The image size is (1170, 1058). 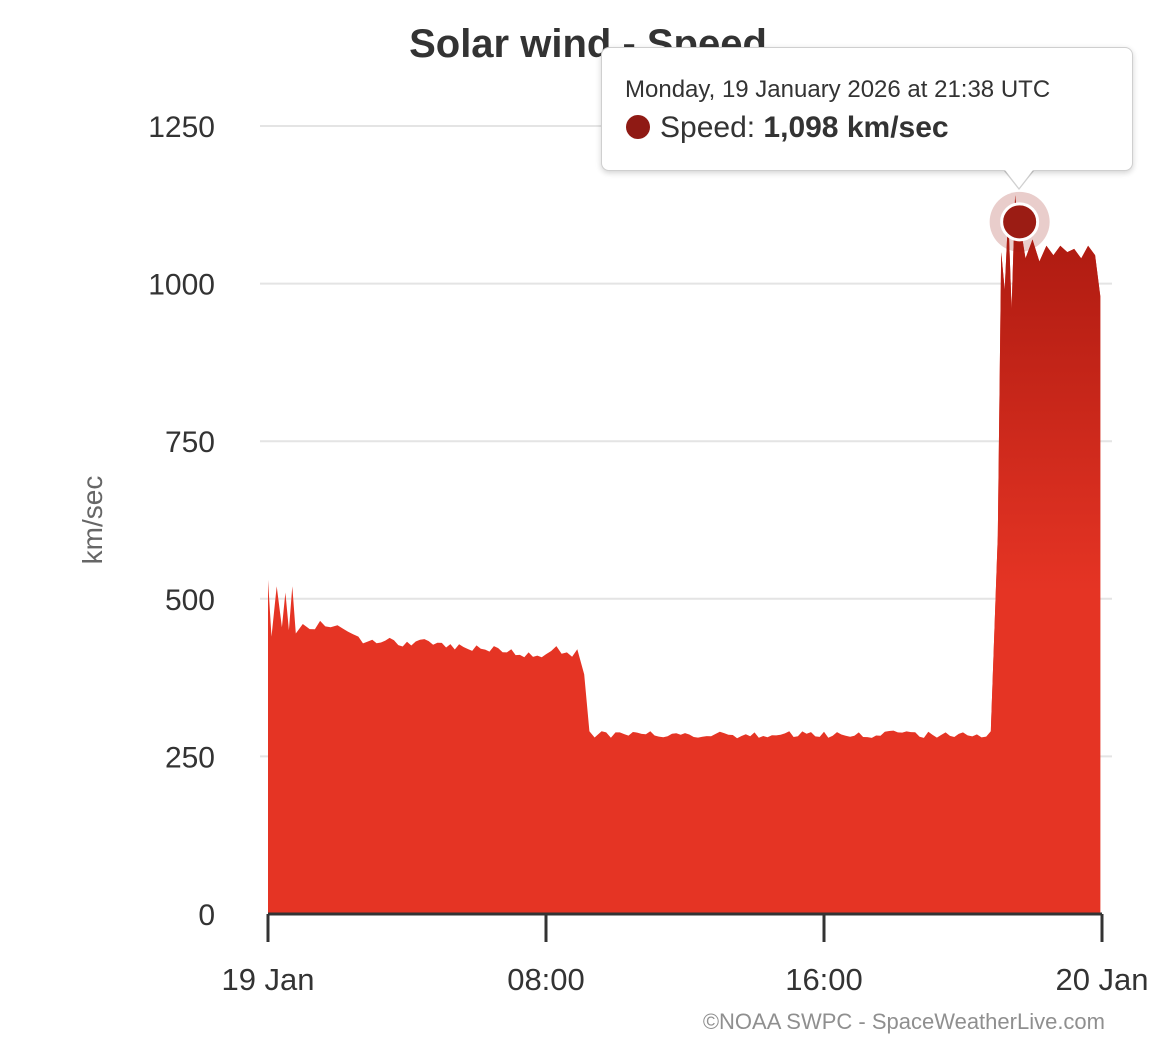 I want to click on y-tick-label: 0, so click(x=206, y=915).